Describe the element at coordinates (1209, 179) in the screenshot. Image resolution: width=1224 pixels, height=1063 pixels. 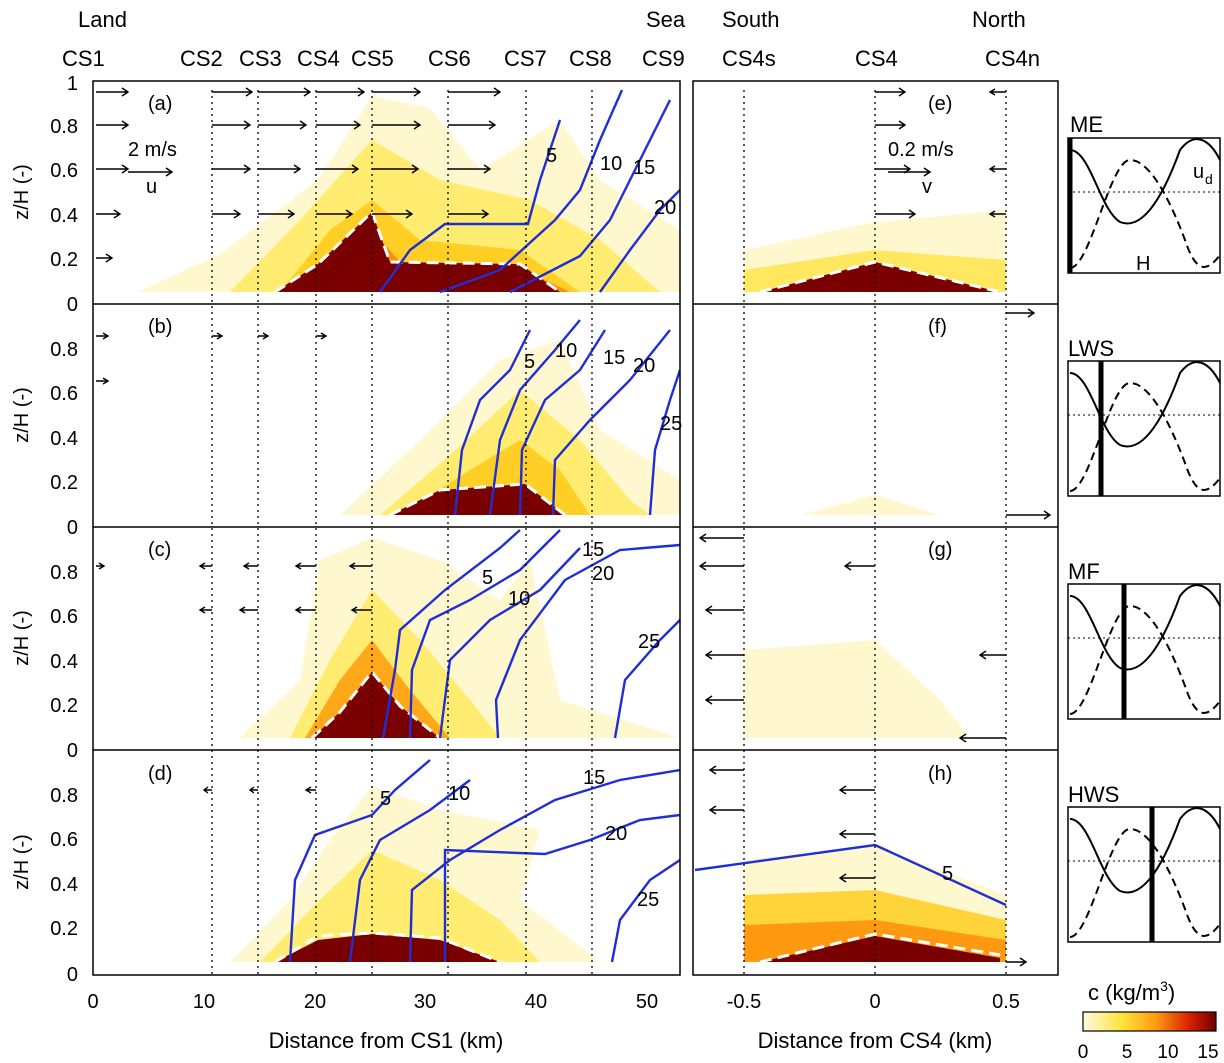
I see `ud-sub: d` at that location.